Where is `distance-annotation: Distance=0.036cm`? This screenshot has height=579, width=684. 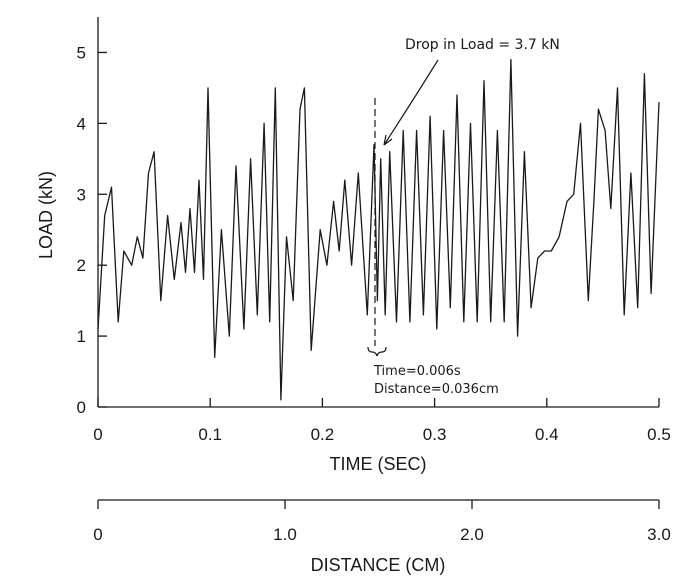
distance-annotation: Distance=0.036cm is located at coordinates (436, 389).